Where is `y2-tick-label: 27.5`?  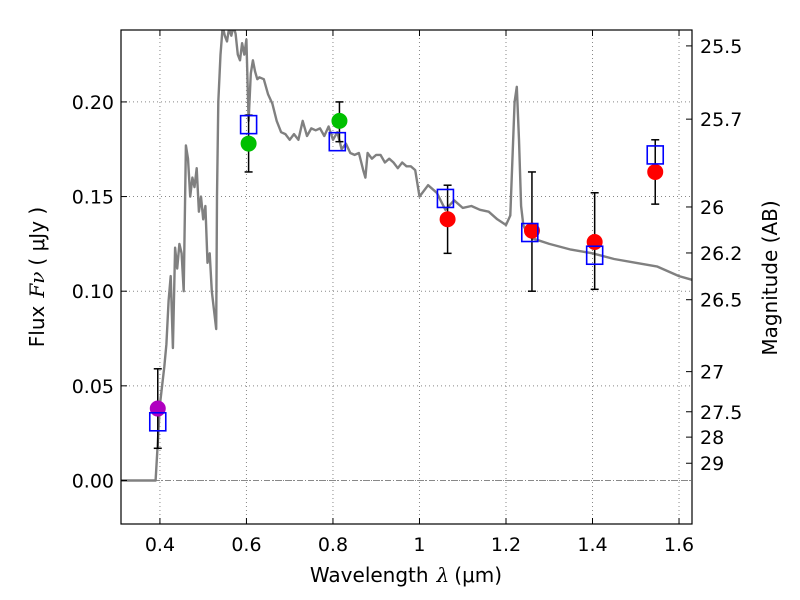 y2-tick-label: 27.5 is located at coordinates (721, 413).